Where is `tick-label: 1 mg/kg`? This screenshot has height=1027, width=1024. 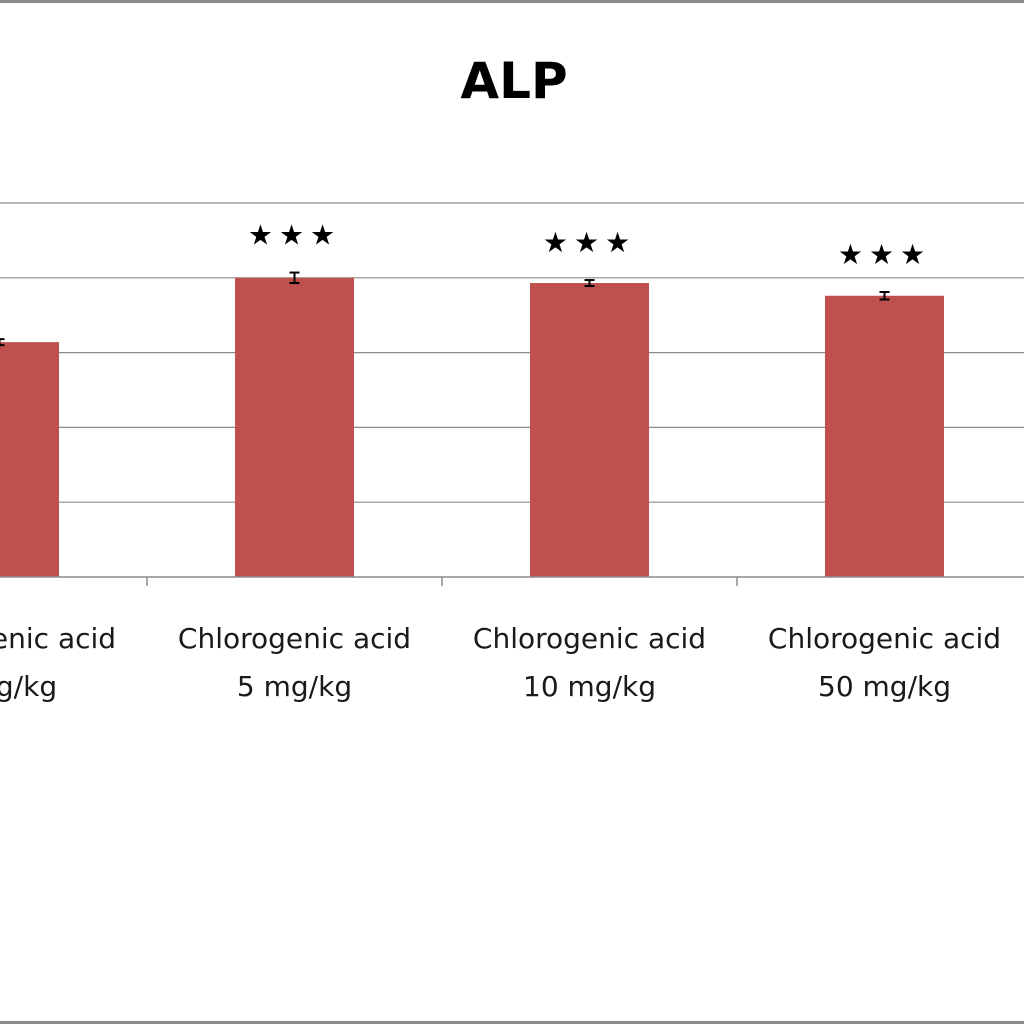
tick-label: 1 mg/kg is located at coordinates (28, 686).